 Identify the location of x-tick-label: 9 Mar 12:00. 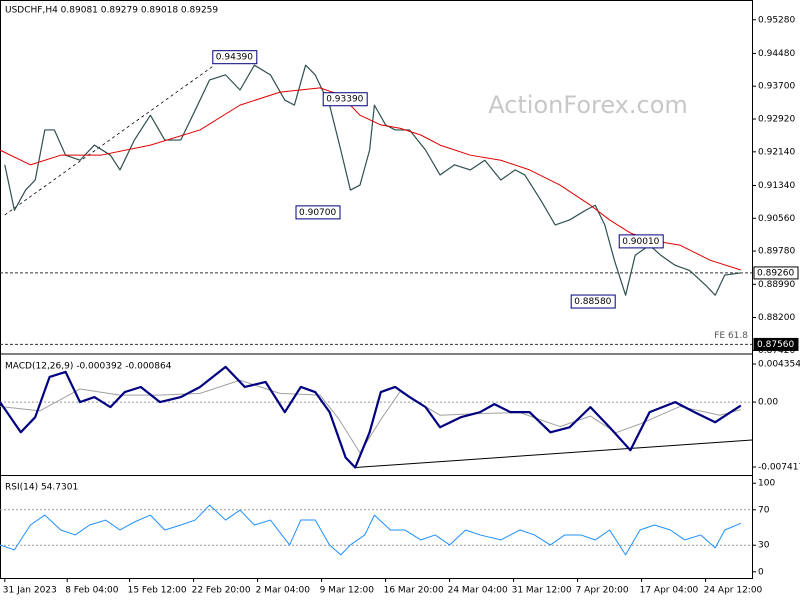
(347, 591).